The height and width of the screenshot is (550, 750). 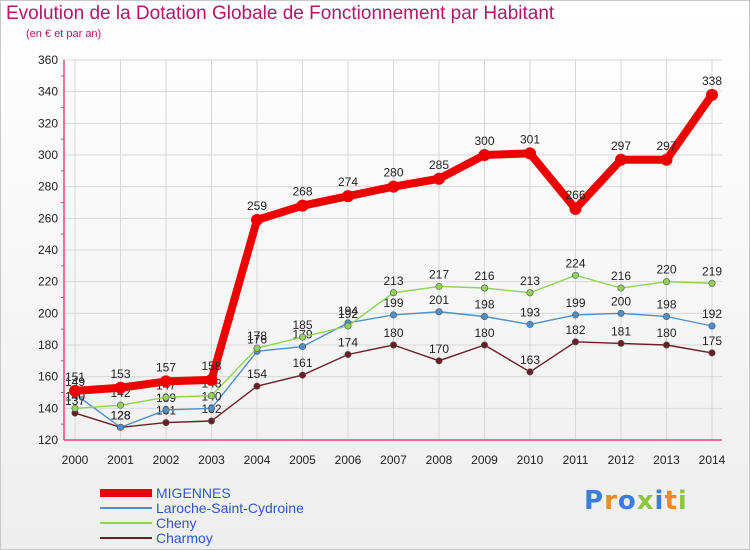 What do you see at coordinates (594, 501) in the screenshot?
I see `logo-letter: P` at bounding box center [594, 501].